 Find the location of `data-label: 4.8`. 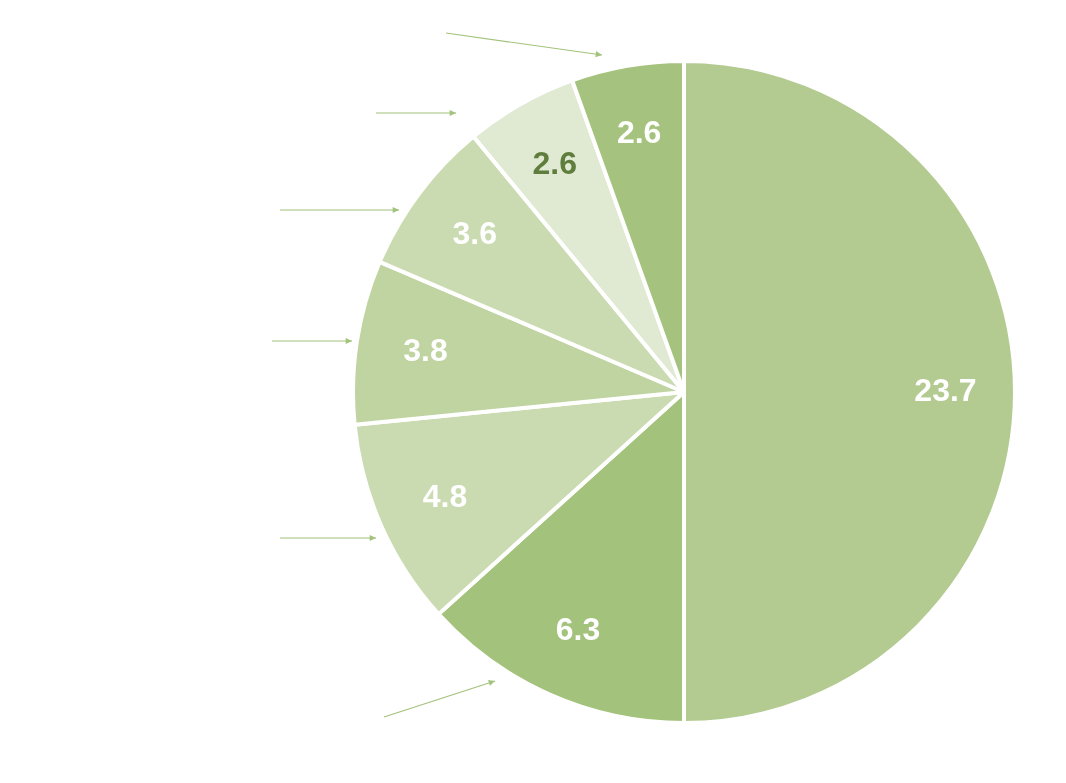

data-label: 4.8 is located at coordinates (445, 495).